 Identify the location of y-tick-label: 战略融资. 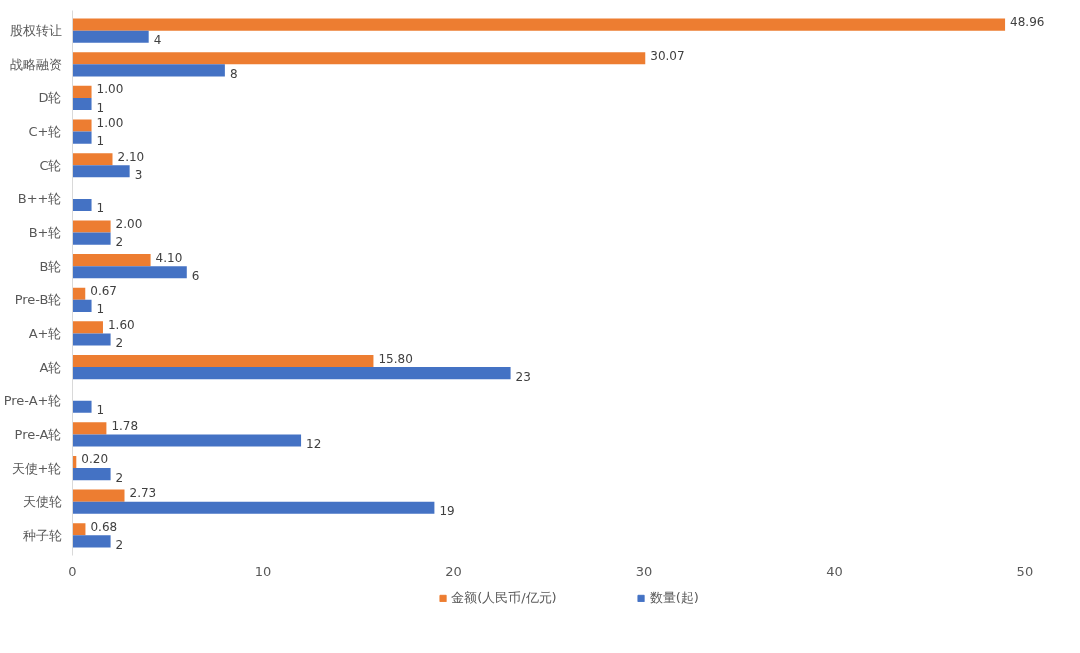
(35, 64).